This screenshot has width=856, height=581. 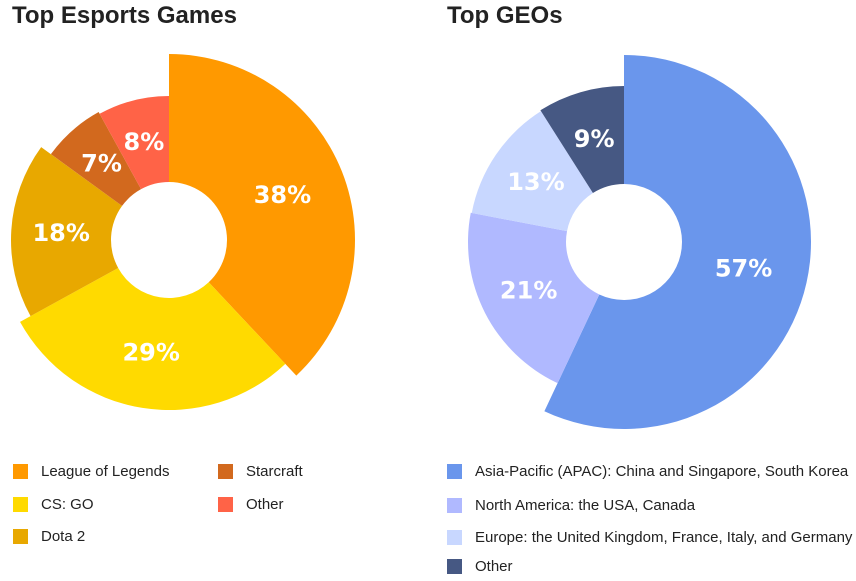 I want to click on games-label-other: 8%, so click(x=144, y=142).